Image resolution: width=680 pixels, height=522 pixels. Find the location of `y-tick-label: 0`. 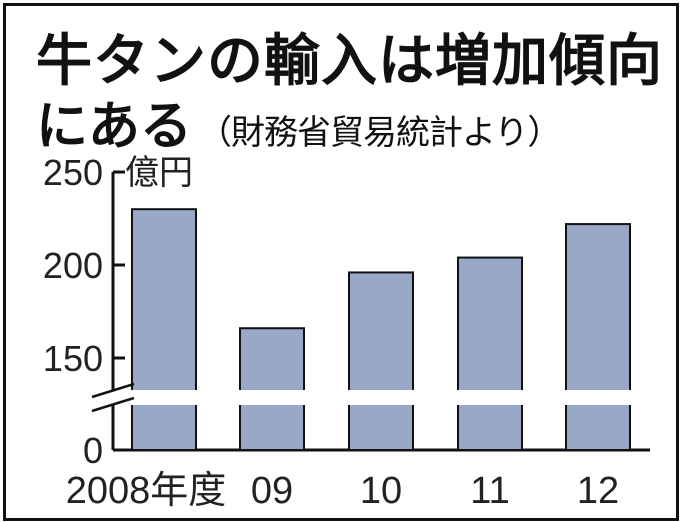

y-tick-label: 0 is located at coordinates (93, 450).